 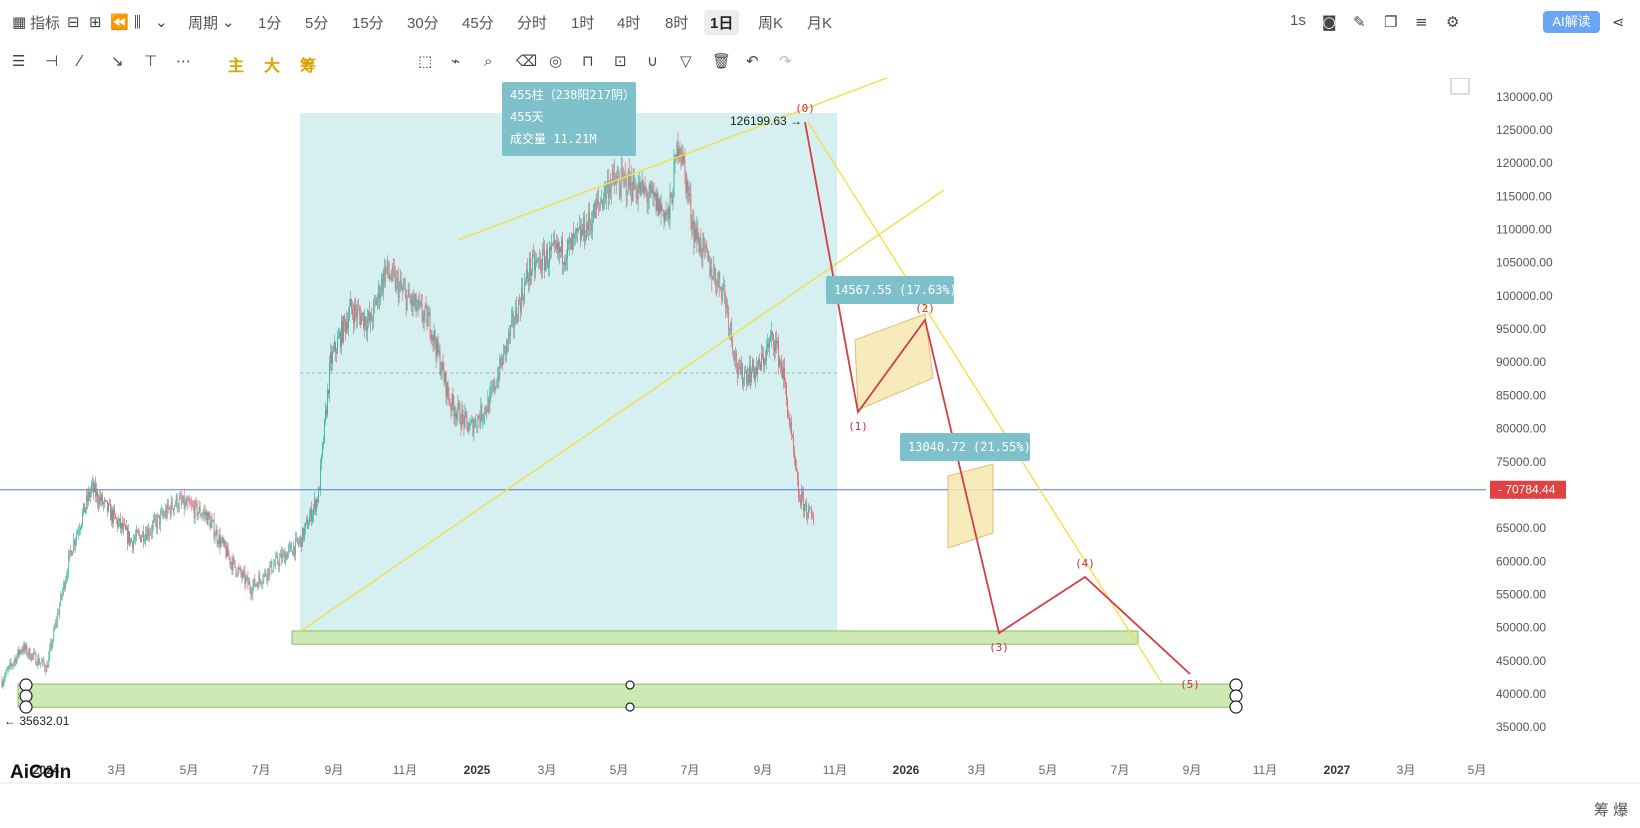 What do you see at coordinates (117, 61) in the screenshot?
I see `ray-icon: ↘` at bounding box center [117, 61].